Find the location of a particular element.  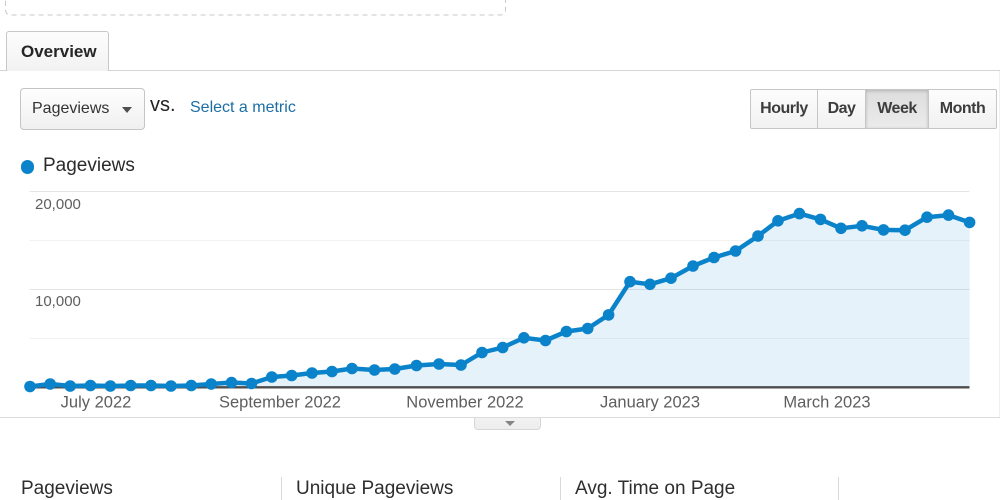

svg-text: January 2023 is located at coordinates (650, 403).